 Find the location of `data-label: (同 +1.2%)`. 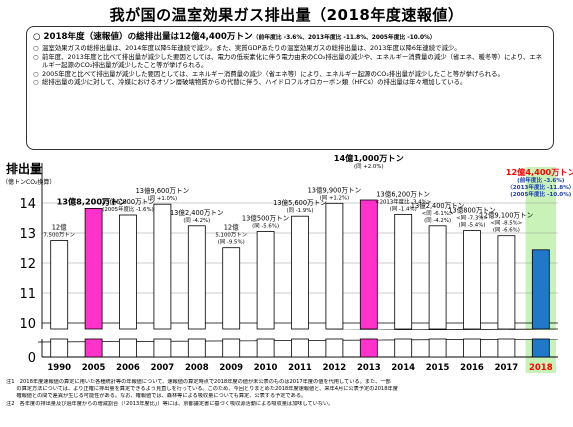

data-label: (同 +1.2%) is located at coordinates (335, 197).